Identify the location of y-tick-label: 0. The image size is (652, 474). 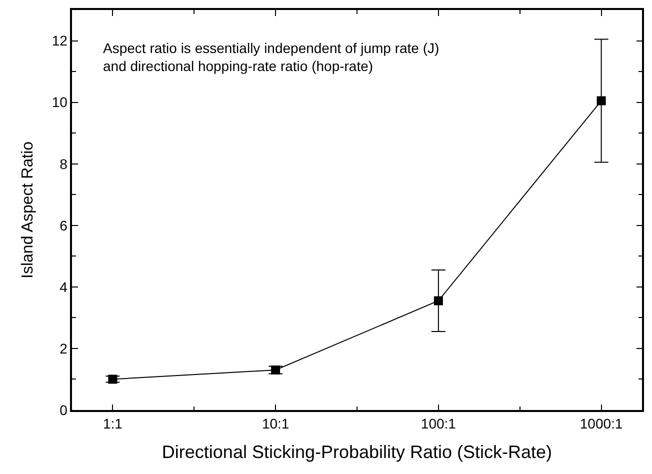
(64, 410).